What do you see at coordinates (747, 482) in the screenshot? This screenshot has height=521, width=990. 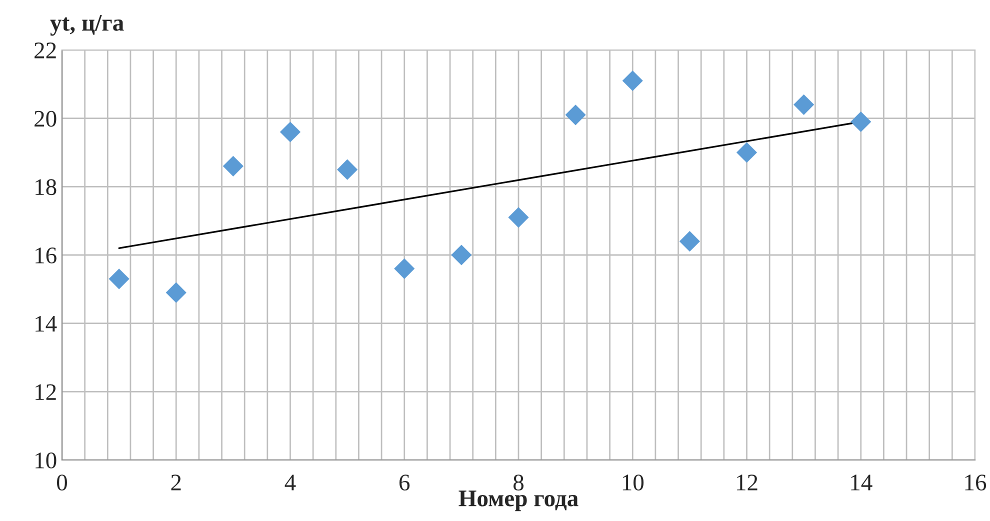 I see `x-tick-label: 12` at bounding box center [747, 482].